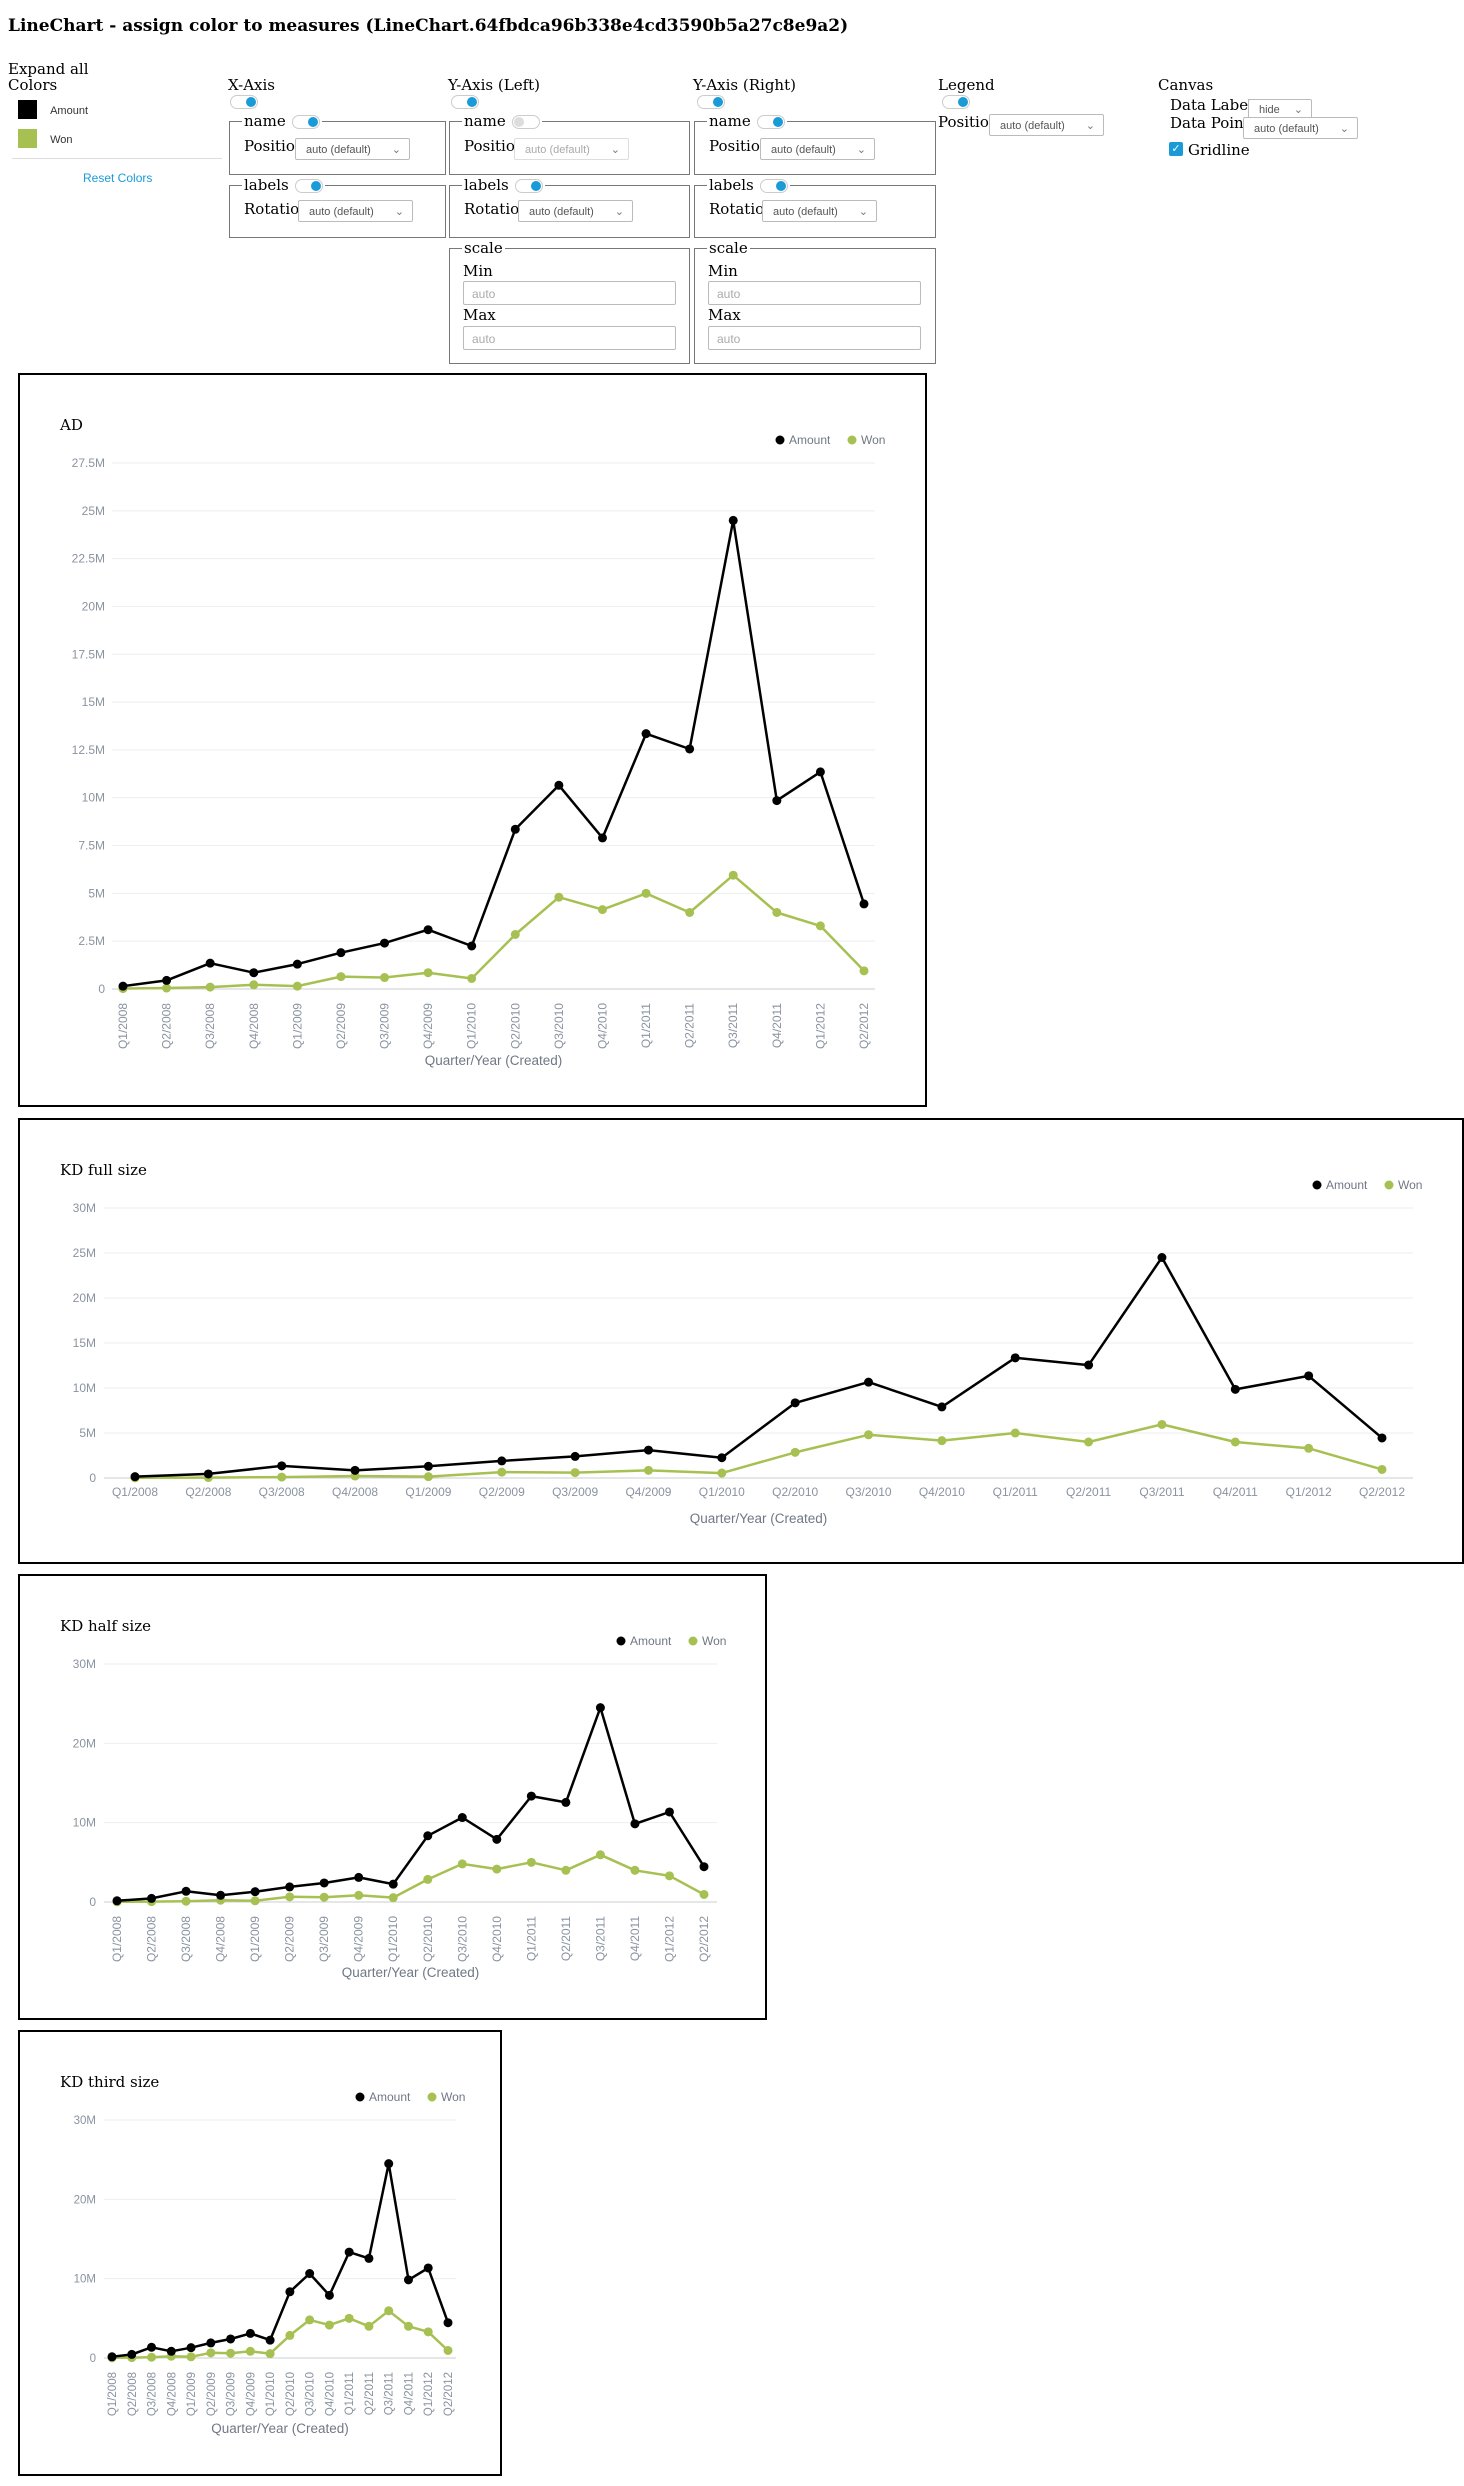 Image resolution: width=1464 pixels, height=2486 pixels. I want to click on y-axis-left-toggle, so click(465, 102).